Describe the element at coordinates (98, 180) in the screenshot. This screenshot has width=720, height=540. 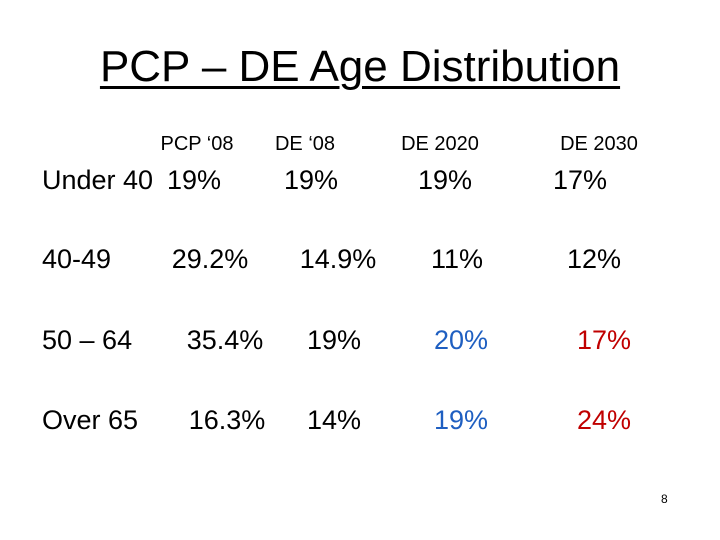
I see `row-label: Under 40` at that location.